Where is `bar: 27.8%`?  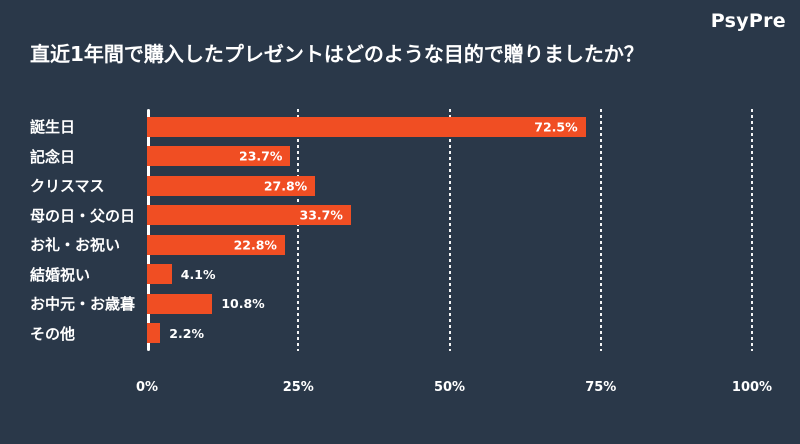 bar: 27.8% is located at coordinates (231, 185).